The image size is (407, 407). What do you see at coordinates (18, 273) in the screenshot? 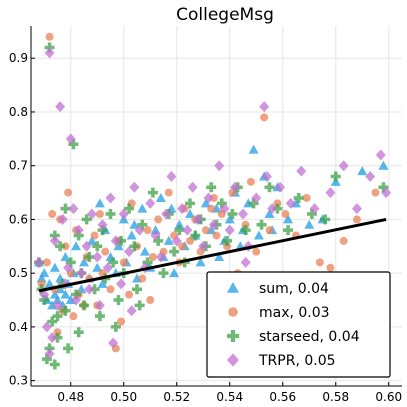
I see `y-tick-label: 0.5` at bounding box center [18, 273].